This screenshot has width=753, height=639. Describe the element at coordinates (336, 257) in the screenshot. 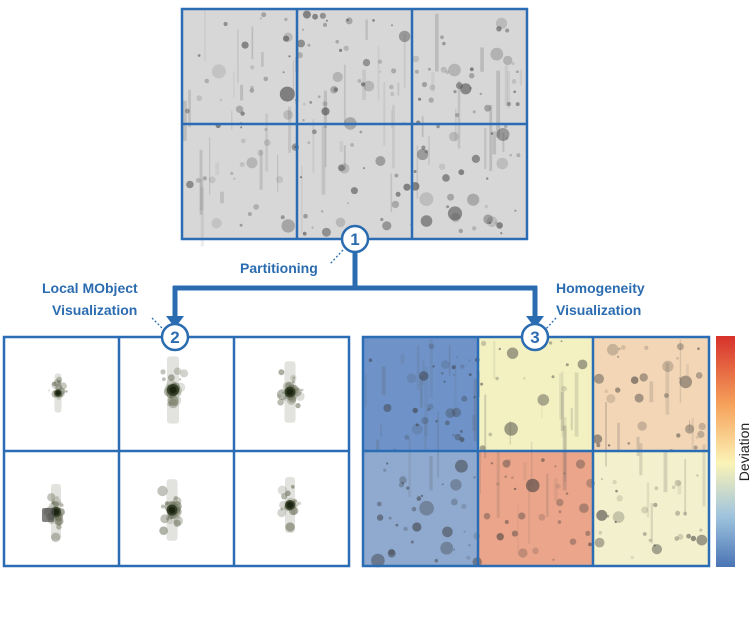

I see `step-1-leader` at that location.